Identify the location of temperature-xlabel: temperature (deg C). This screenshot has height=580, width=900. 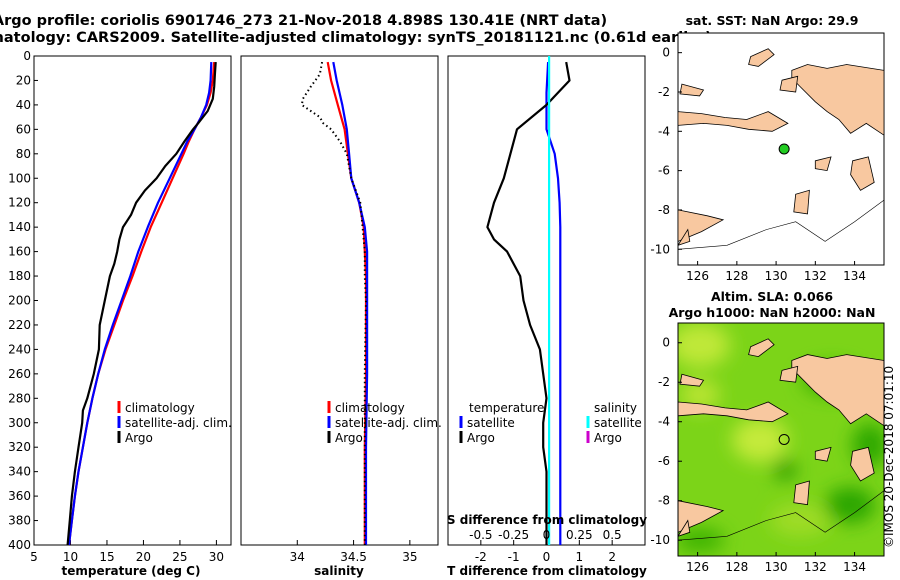
(131, 571).